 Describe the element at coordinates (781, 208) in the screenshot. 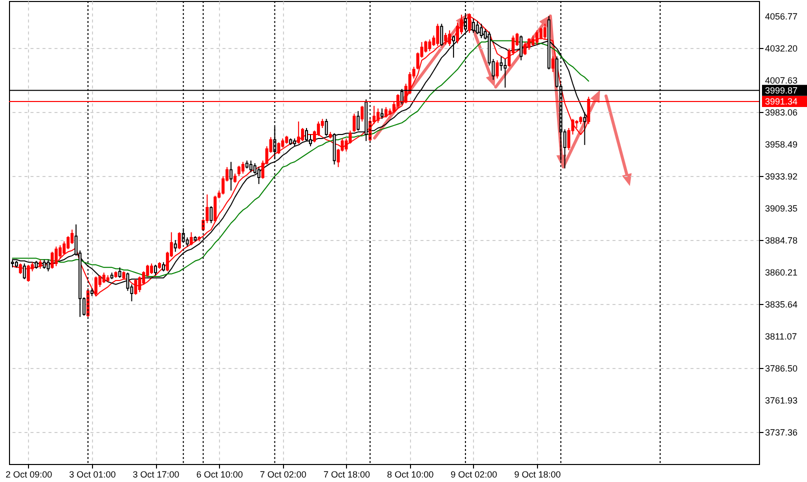

I see `y-tick-label: 3909.35` at that location.